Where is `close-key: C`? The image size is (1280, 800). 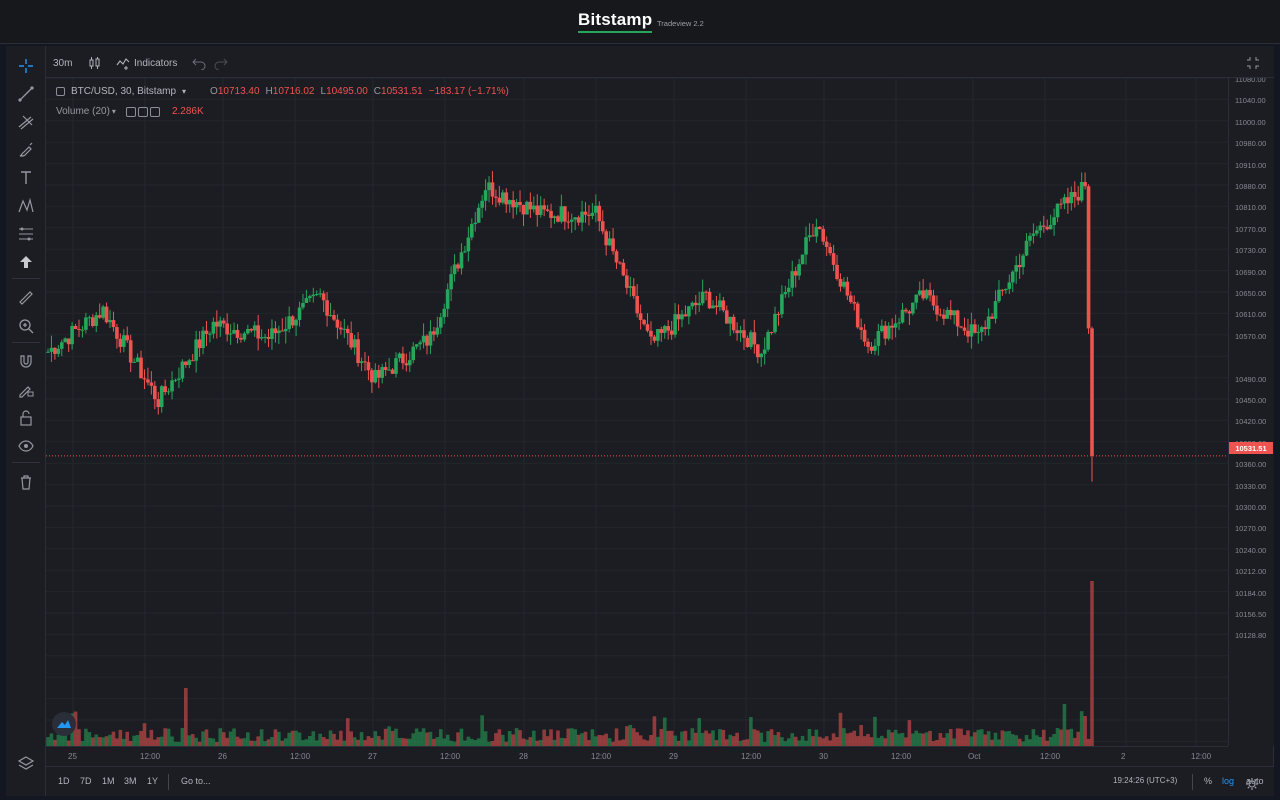
close-key: C is located at coordinates (377, 91).